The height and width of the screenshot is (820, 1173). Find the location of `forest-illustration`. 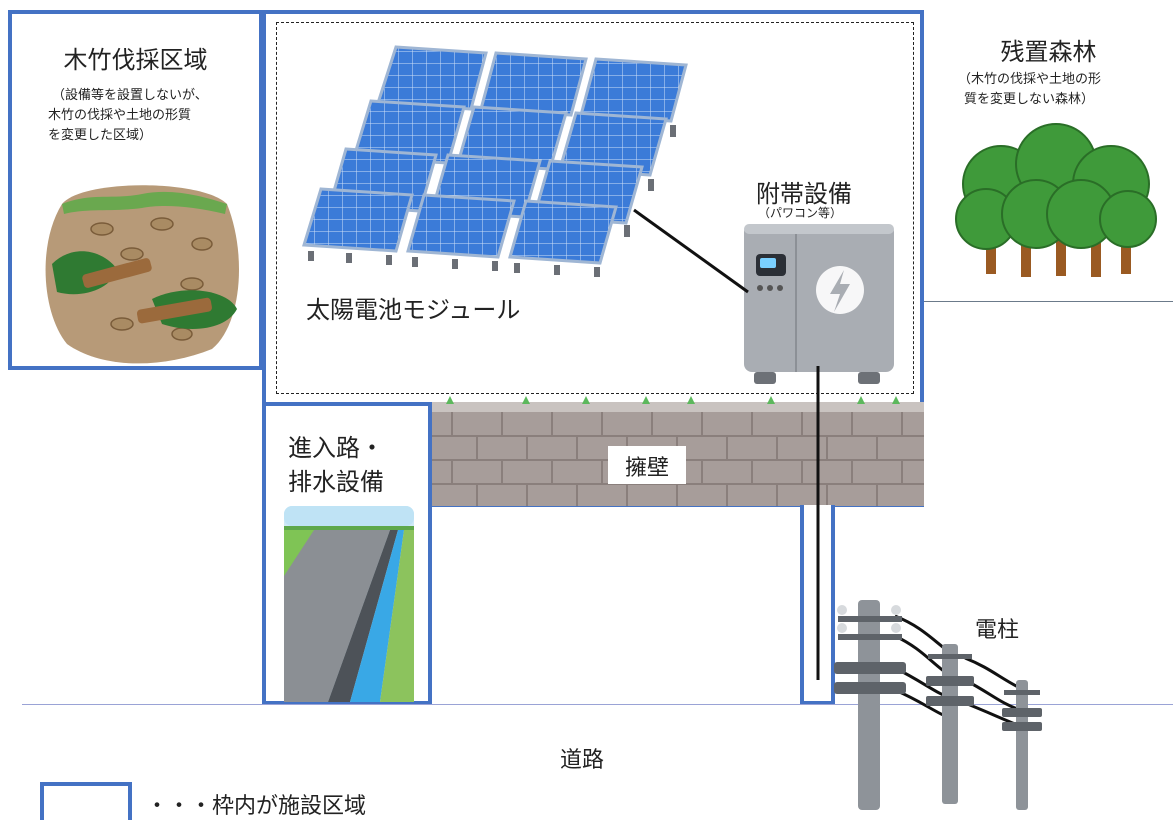

forest-illustration is located at coordinates (1056, 200).